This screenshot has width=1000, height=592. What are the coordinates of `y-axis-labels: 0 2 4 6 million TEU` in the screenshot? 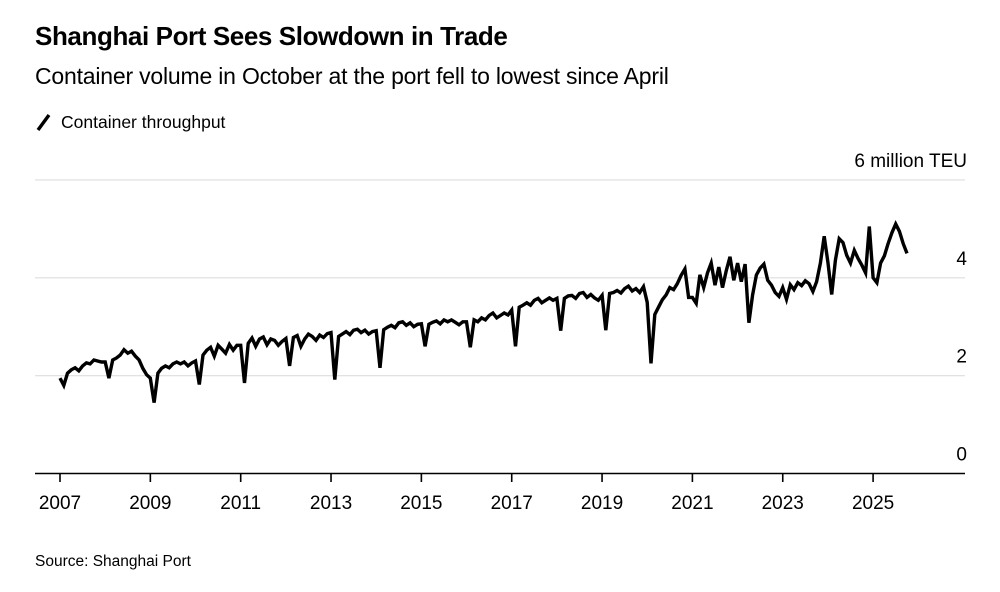 It's located at (910, 308).